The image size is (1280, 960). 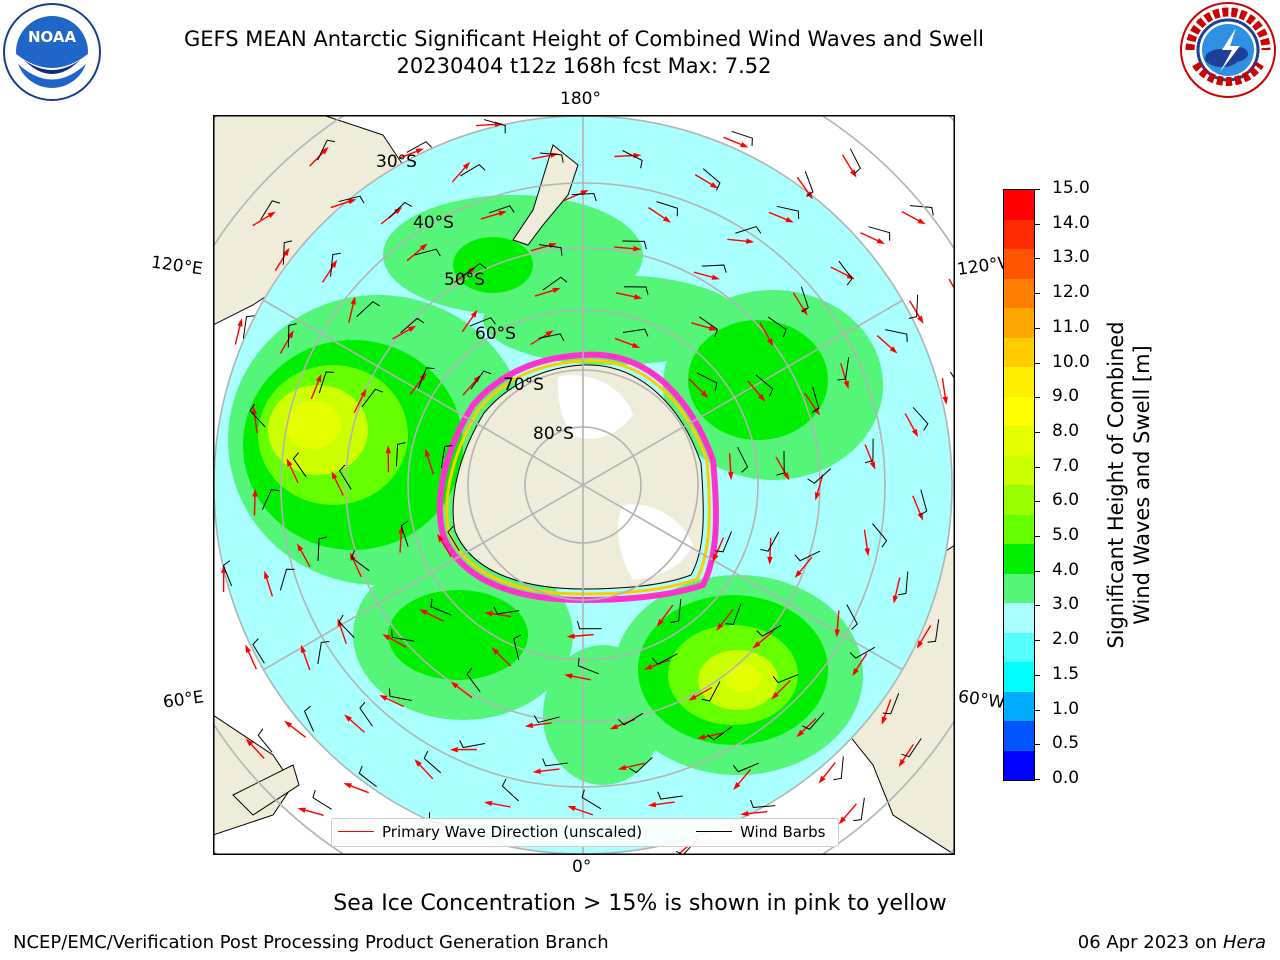 What do you see at coordinates (582, 867) in the screenshot?
I see `lon-label-0: 0°` at bounding box center [582, 867].